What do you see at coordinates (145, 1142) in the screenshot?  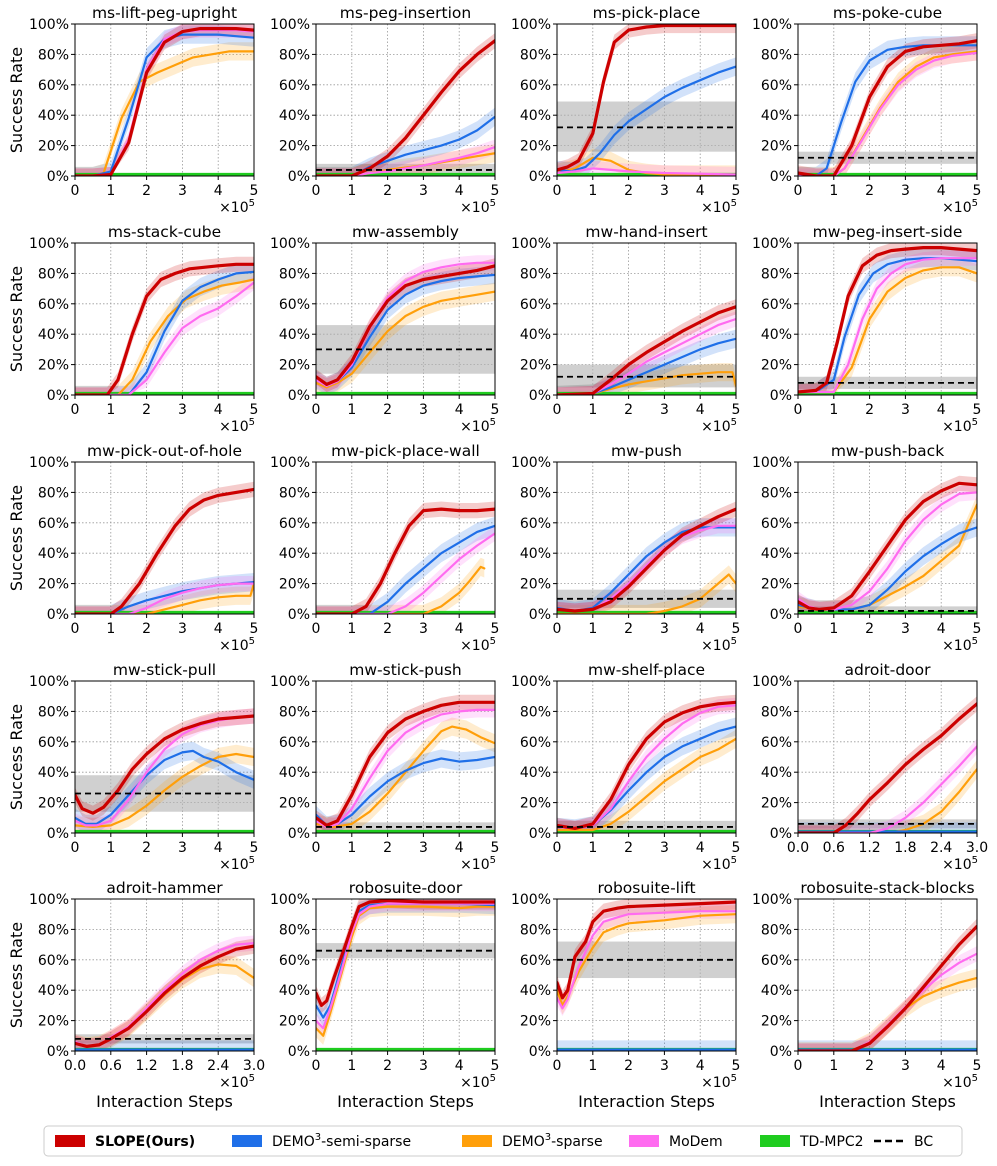 I see `legend-label-text: SLOPE(Ours)` at bounding box center [145, 1142].